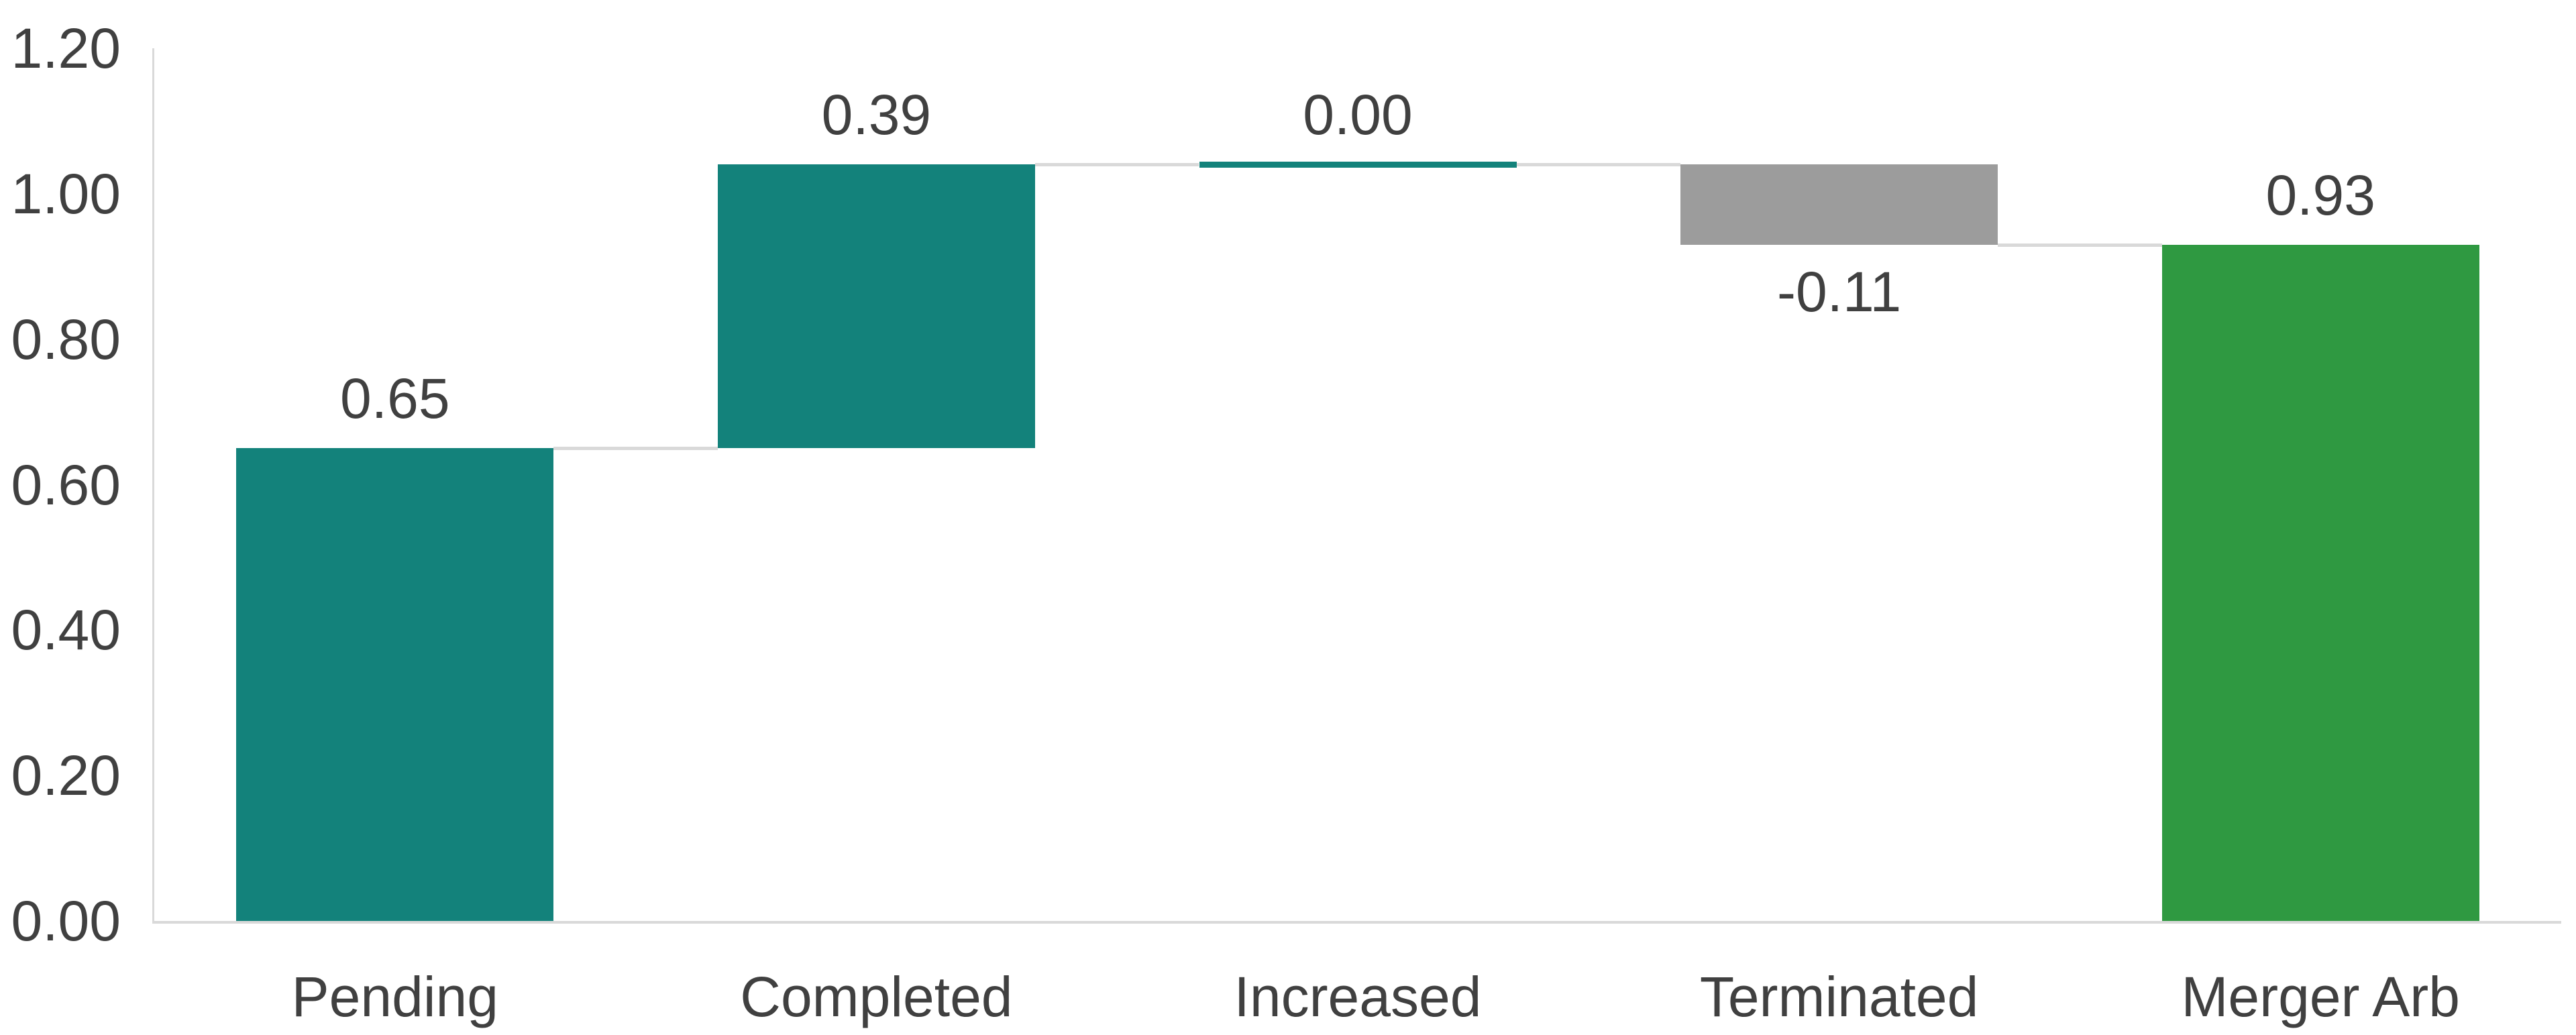 The height and width of the screenshot is (1035, 2576). What do you see at coordinates (395, 399) in the screenshot?
I see `data-label-pending: 0.65` at bounding box center [395, 399].